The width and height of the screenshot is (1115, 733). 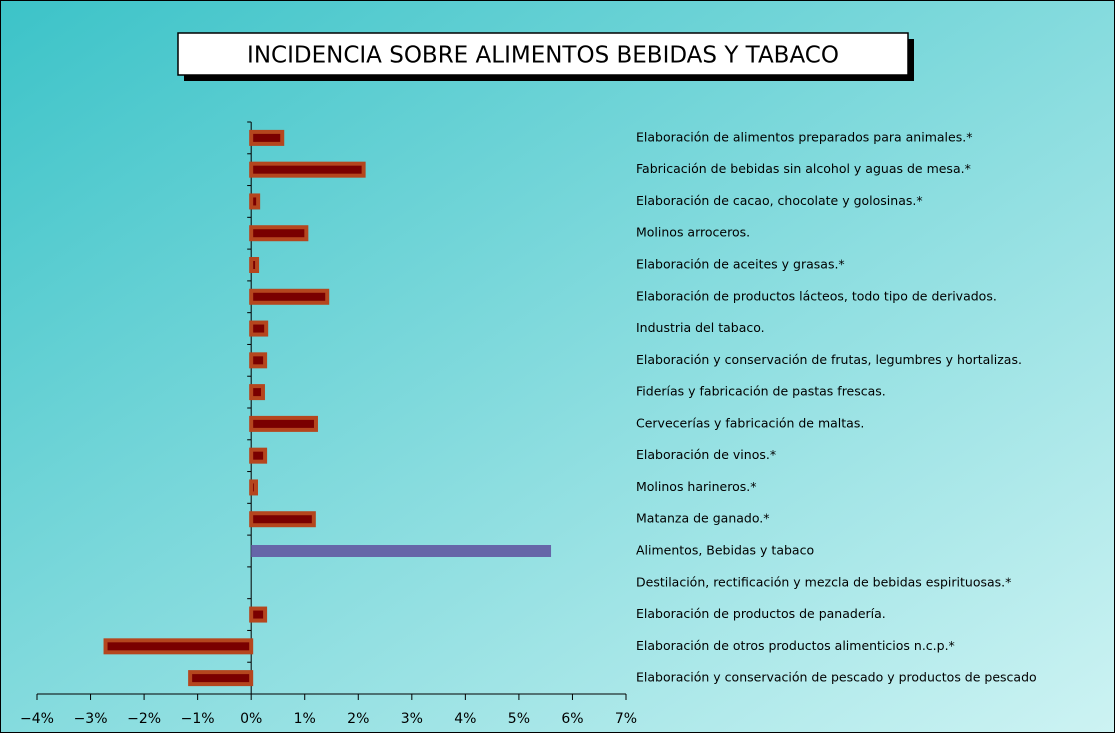 What do you see at coordinates (761, 613) in the screenshot?
I see `category-label: Elaboración de productos de panadería.` at bounding box center [761, 613].